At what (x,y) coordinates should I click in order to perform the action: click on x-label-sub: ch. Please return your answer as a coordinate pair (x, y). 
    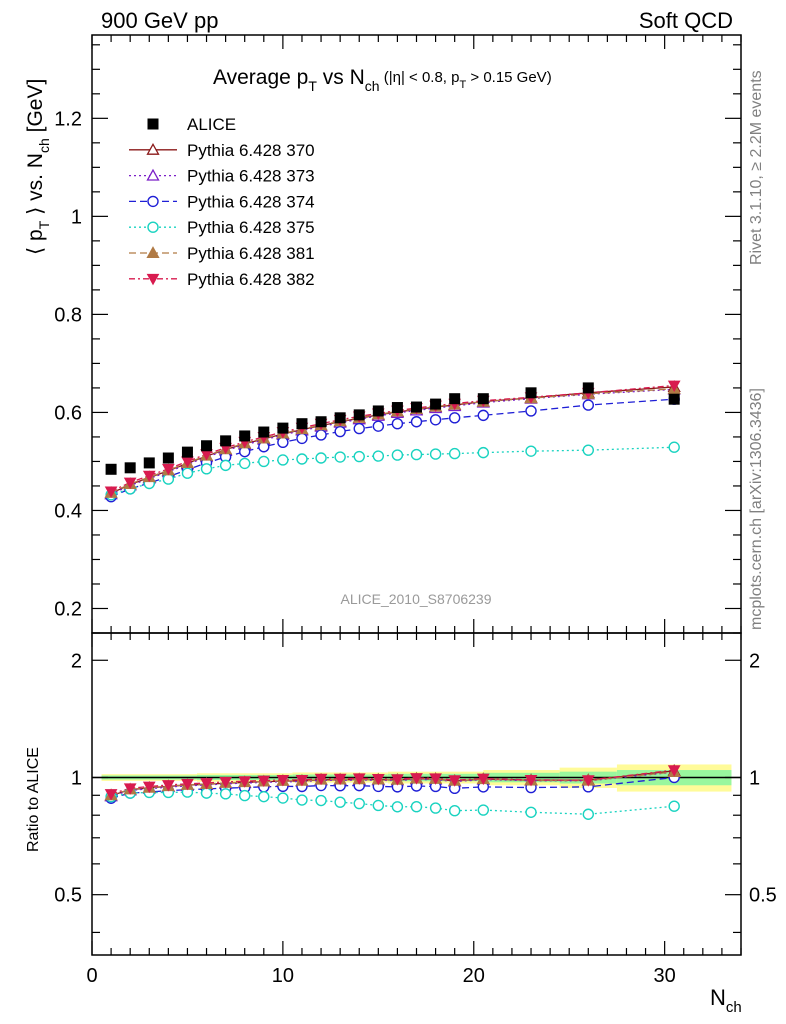
    Looking at the image, I should click on (734, 1007).